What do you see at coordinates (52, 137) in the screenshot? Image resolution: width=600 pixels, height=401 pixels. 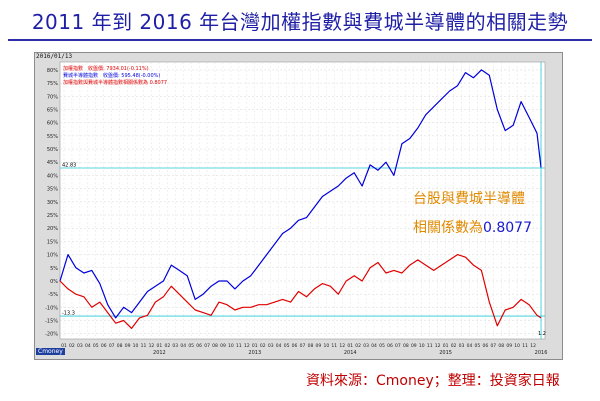 I see `y-tick-label: 55%` at bounding box center [52, 137].